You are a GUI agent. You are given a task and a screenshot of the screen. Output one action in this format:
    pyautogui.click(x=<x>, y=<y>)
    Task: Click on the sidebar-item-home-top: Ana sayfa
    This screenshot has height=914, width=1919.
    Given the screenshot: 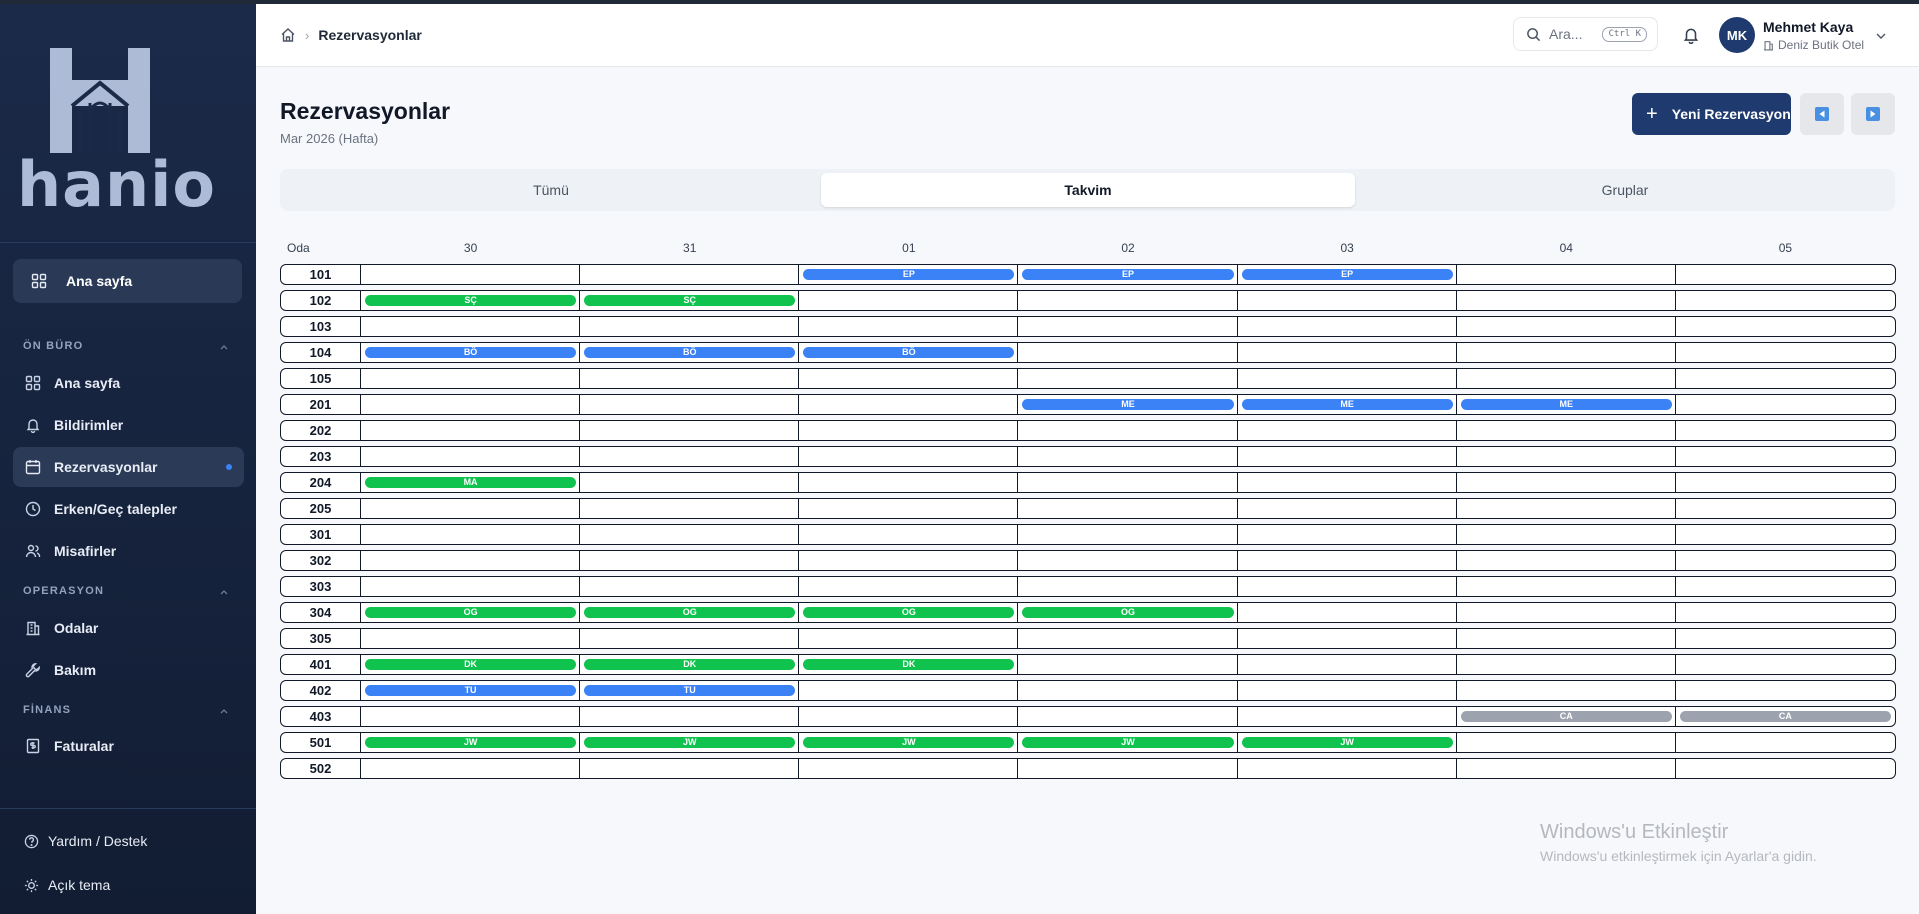 What is the action you would take?
    pyautogui.click(x=127, y=281)
    